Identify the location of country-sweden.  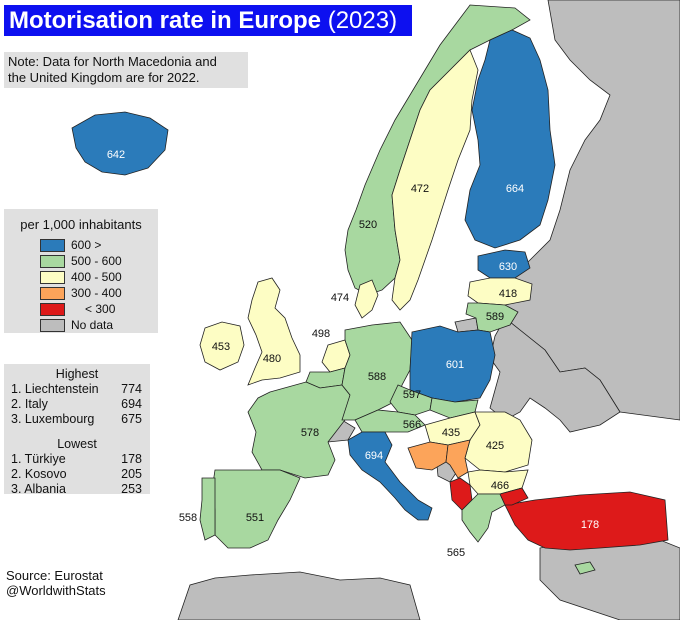
(435, 180).